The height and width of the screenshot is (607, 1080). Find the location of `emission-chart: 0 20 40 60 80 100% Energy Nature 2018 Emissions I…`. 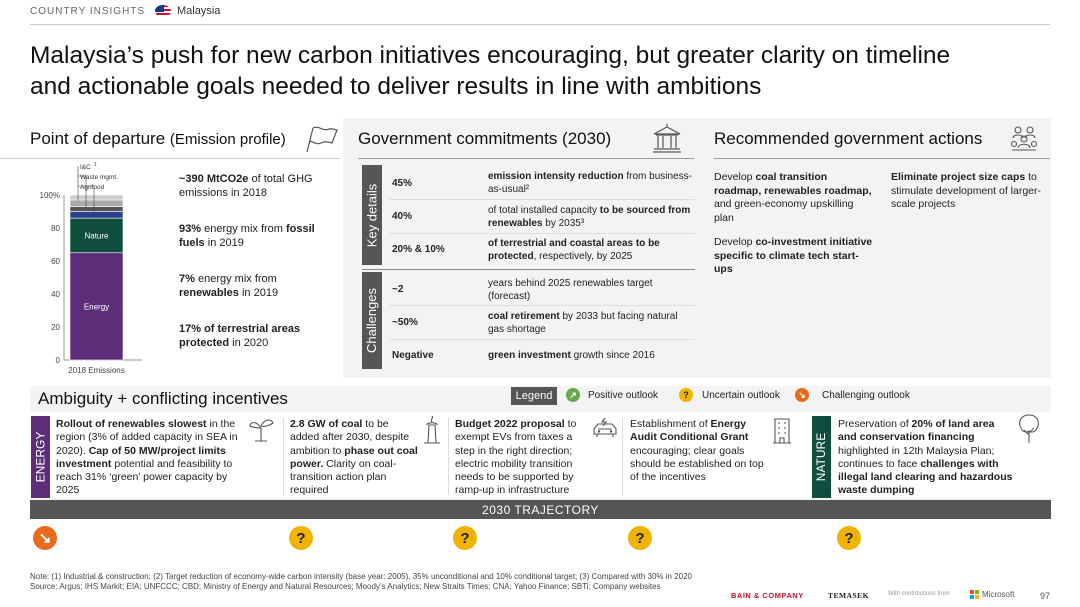

emission-chart: 0 20 40 60 80 100% Energy Nature 2018 Emissions I… is located at coordinates (91, 268).